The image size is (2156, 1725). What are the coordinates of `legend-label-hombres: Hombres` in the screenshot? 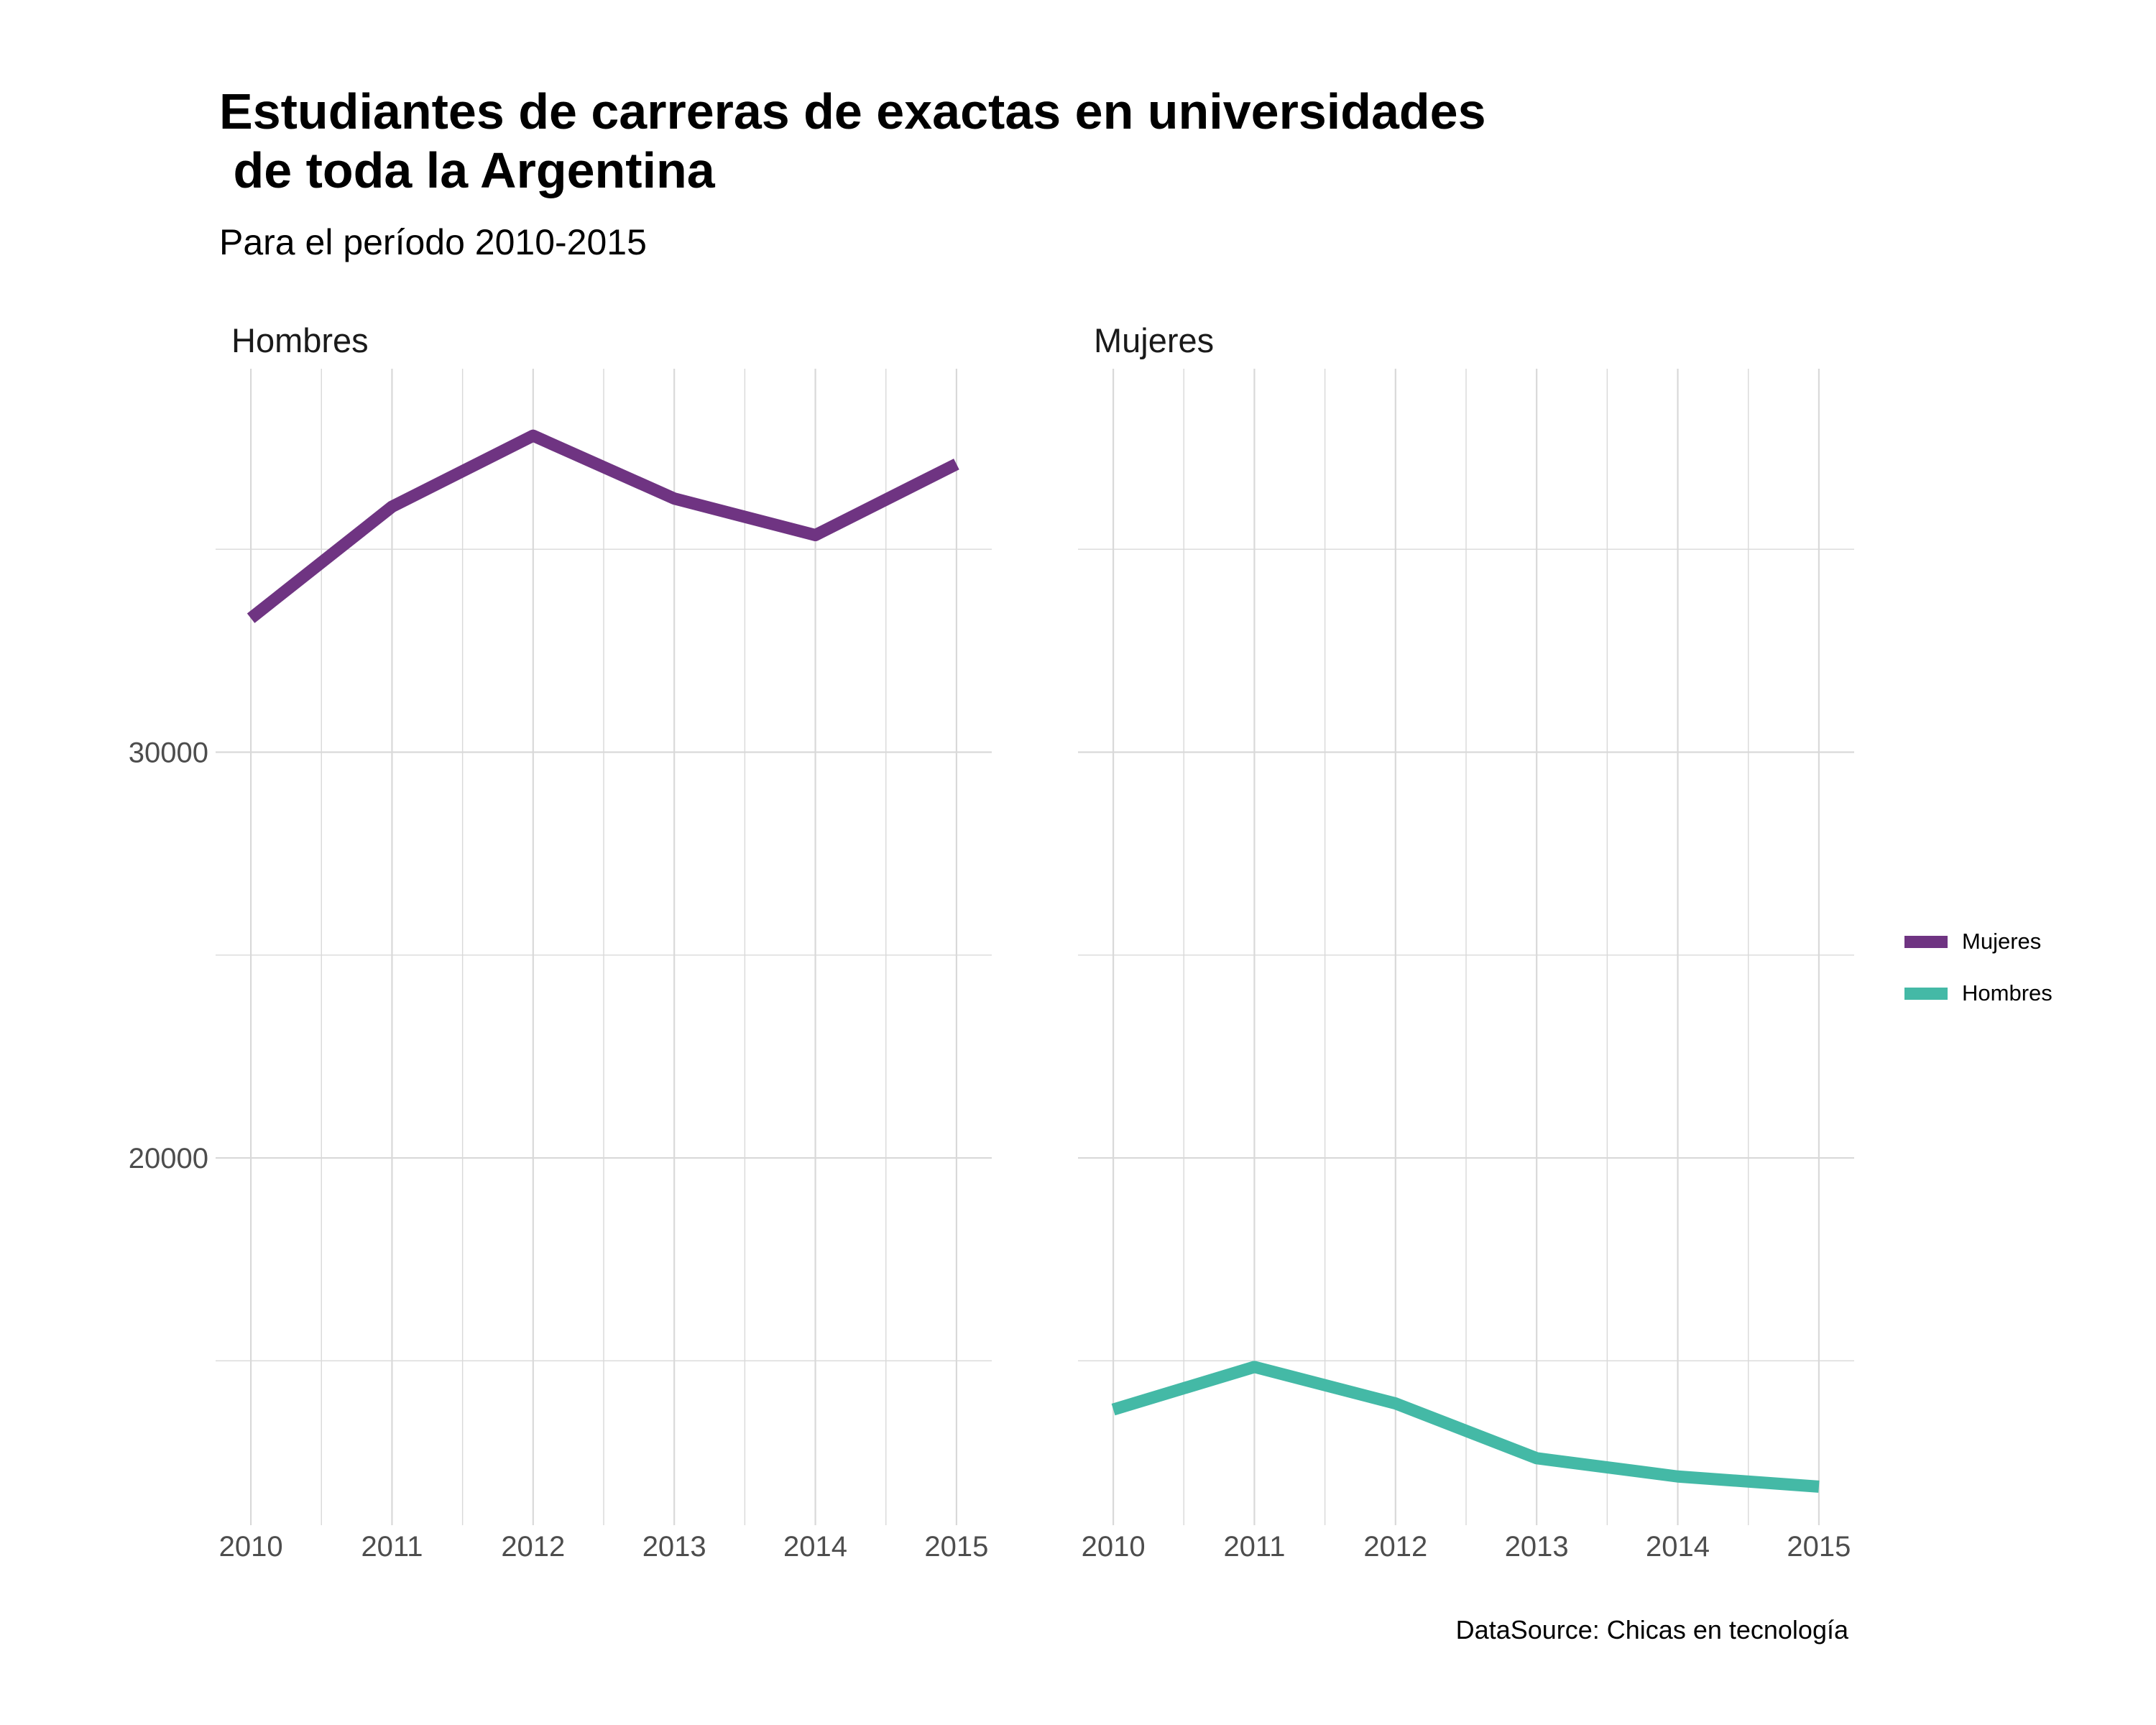 It's located at (2007, 993).